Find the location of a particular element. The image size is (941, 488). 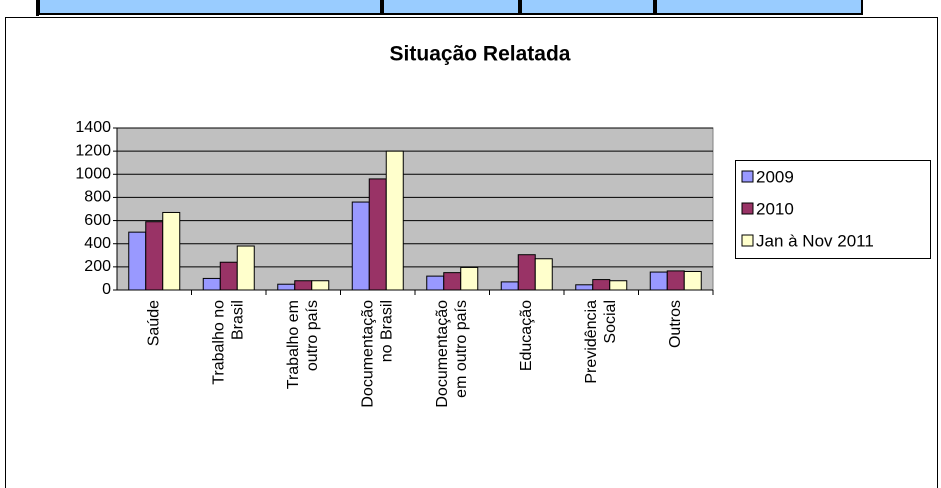

y-tick-label: 1000 is located at coordinates (93, 174).